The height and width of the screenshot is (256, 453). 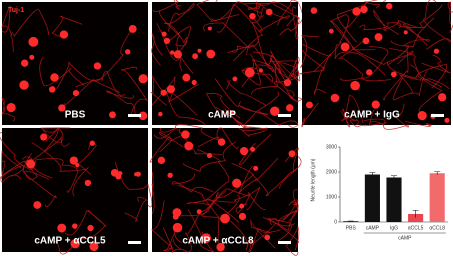 I want to click on panel-label: cAMP, so click(x=222, y=115).